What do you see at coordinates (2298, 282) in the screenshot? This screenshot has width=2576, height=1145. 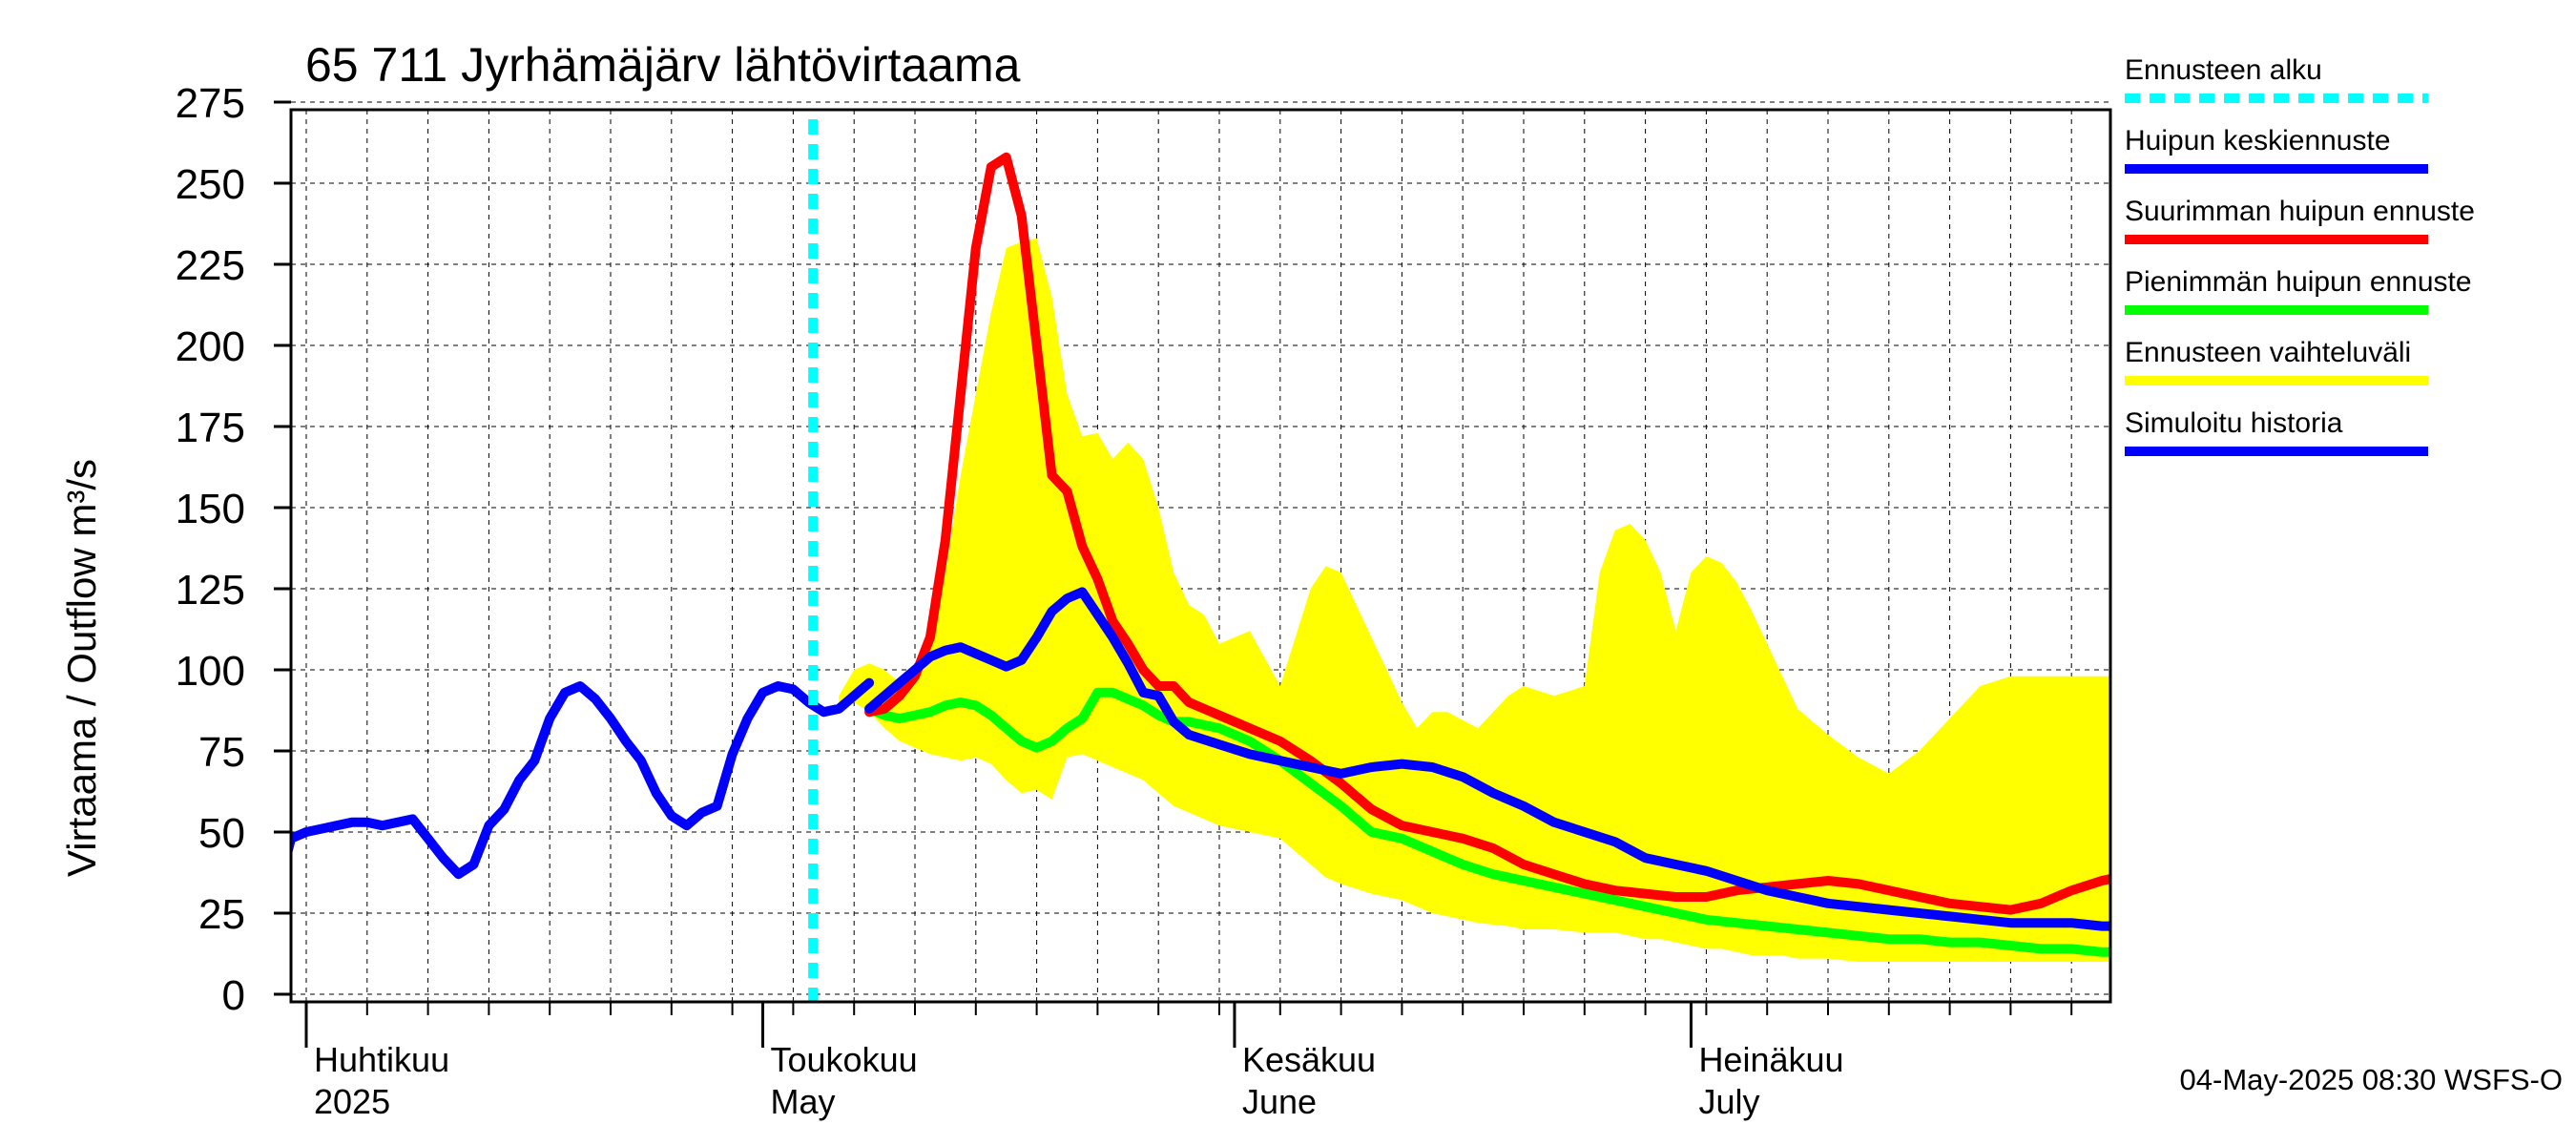 I see `legend-label-min-peak: Pienimmän huipun ennuste` at bounding box center [2298, 282].